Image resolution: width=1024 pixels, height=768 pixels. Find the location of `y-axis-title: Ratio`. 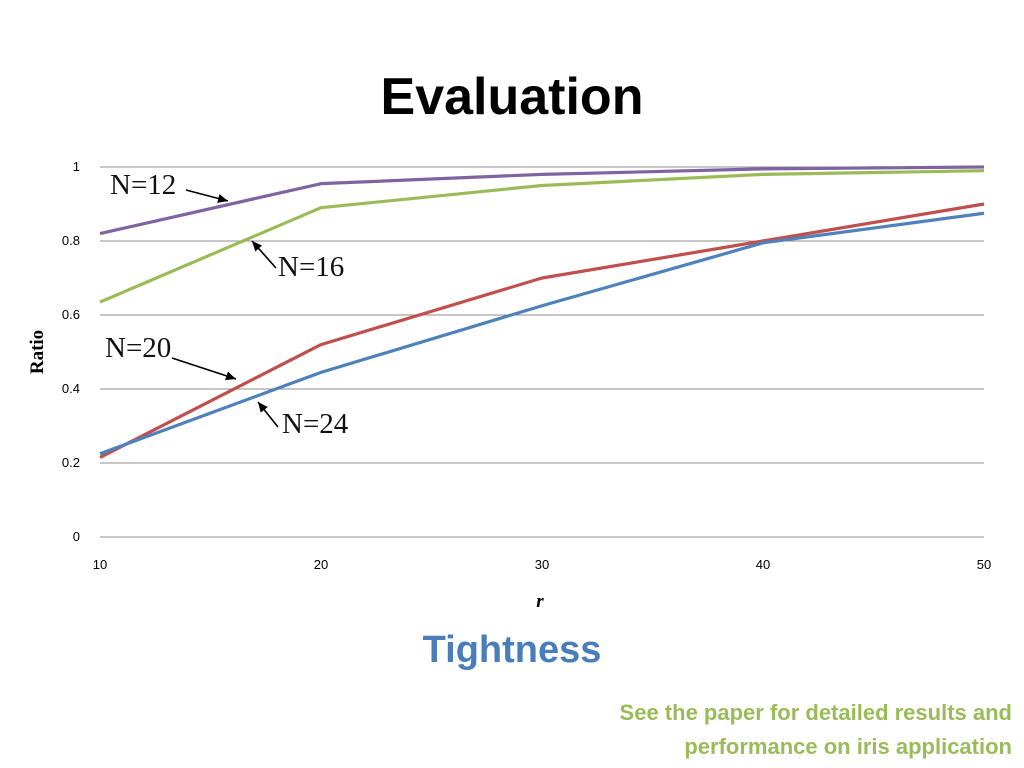

y-axis-title: Ratio is located at coordinates (37, 352).